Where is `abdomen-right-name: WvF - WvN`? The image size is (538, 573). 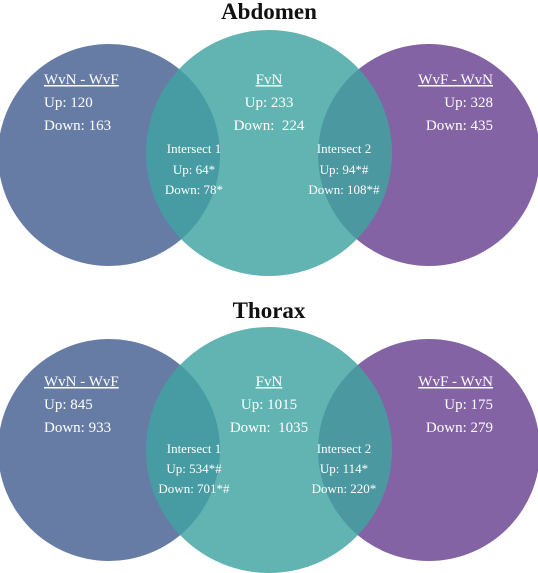 abdomen-right-name: WvF - WvN is located at coordinates (455, 80).